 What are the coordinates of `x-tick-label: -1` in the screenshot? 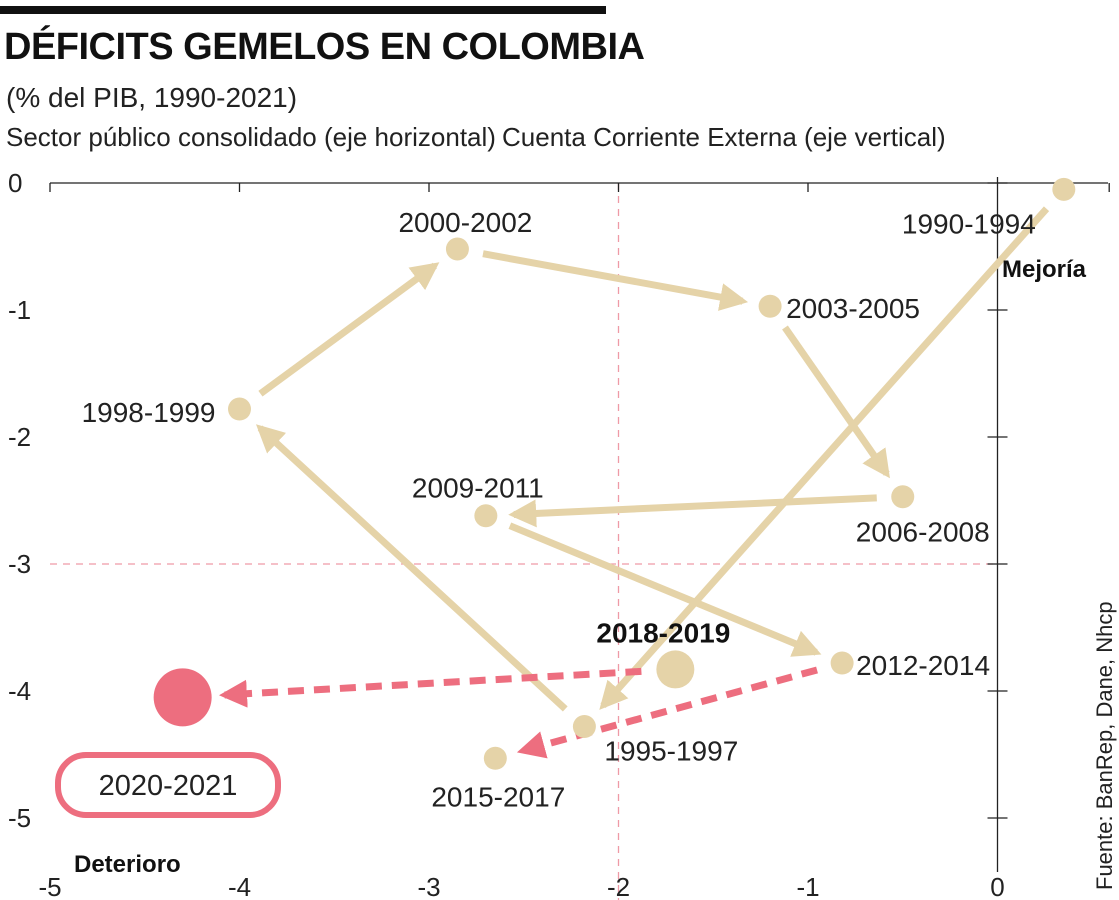 It's located at (807, 886).